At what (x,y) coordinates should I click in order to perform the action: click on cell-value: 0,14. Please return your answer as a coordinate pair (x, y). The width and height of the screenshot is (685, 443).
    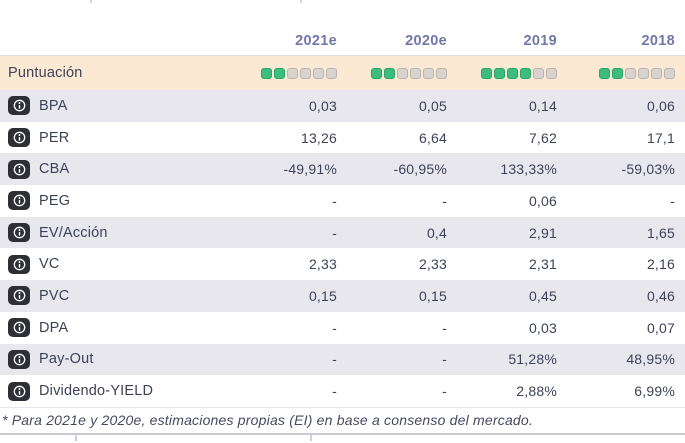
    Looking at the image, I should click on (542, 105).